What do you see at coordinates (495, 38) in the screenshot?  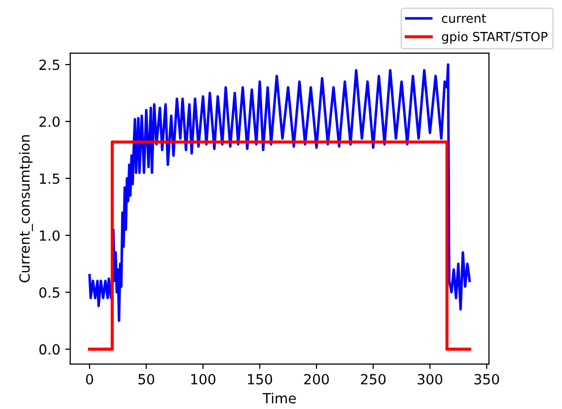 I see `legend-label: gpio START/STOP` at bounding box center [495, 38].